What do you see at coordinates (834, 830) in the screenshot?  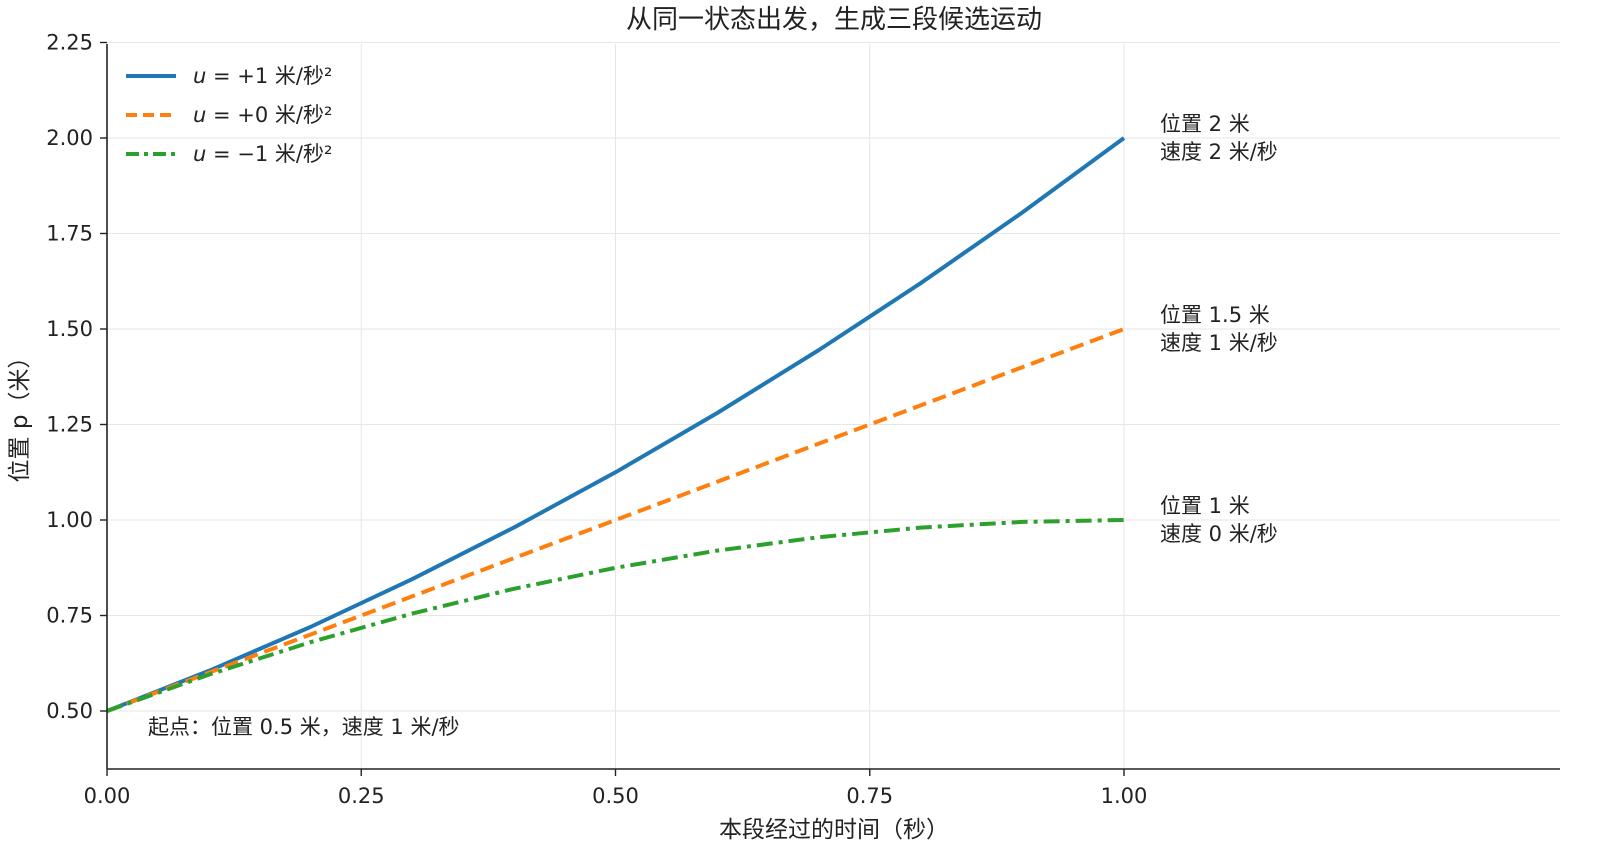 I see `x-axis-title: 本段经过的时间（秒）` at bounding box center [834, 830].